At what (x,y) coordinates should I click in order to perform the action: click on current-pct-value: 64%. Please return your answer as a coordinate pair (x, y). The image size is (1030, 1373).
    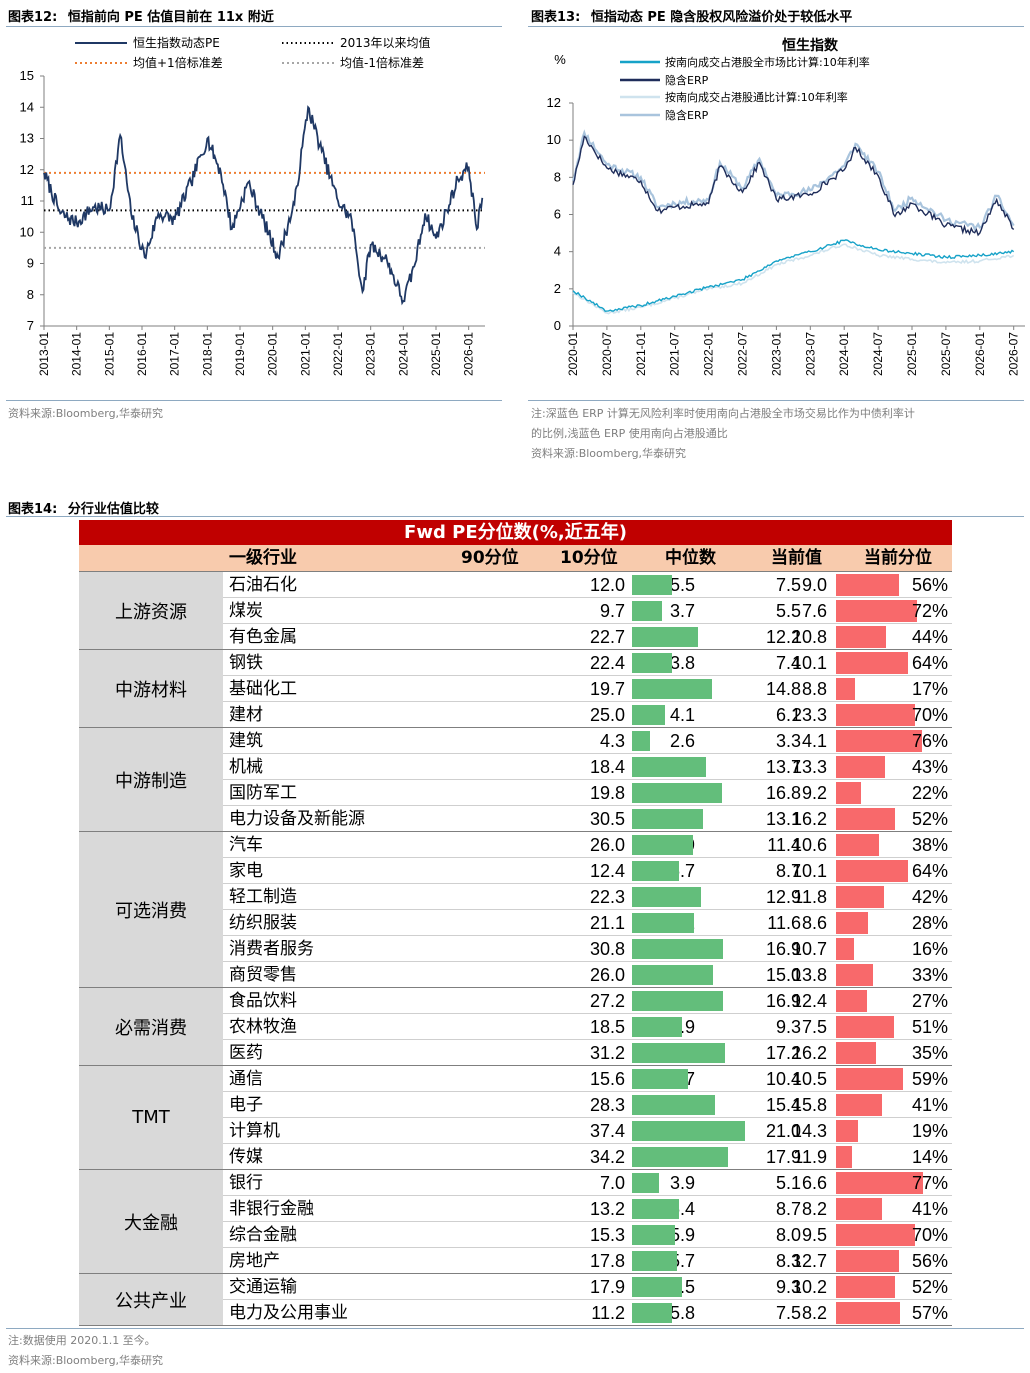
    Looking at the image, I should click on (929, 871).